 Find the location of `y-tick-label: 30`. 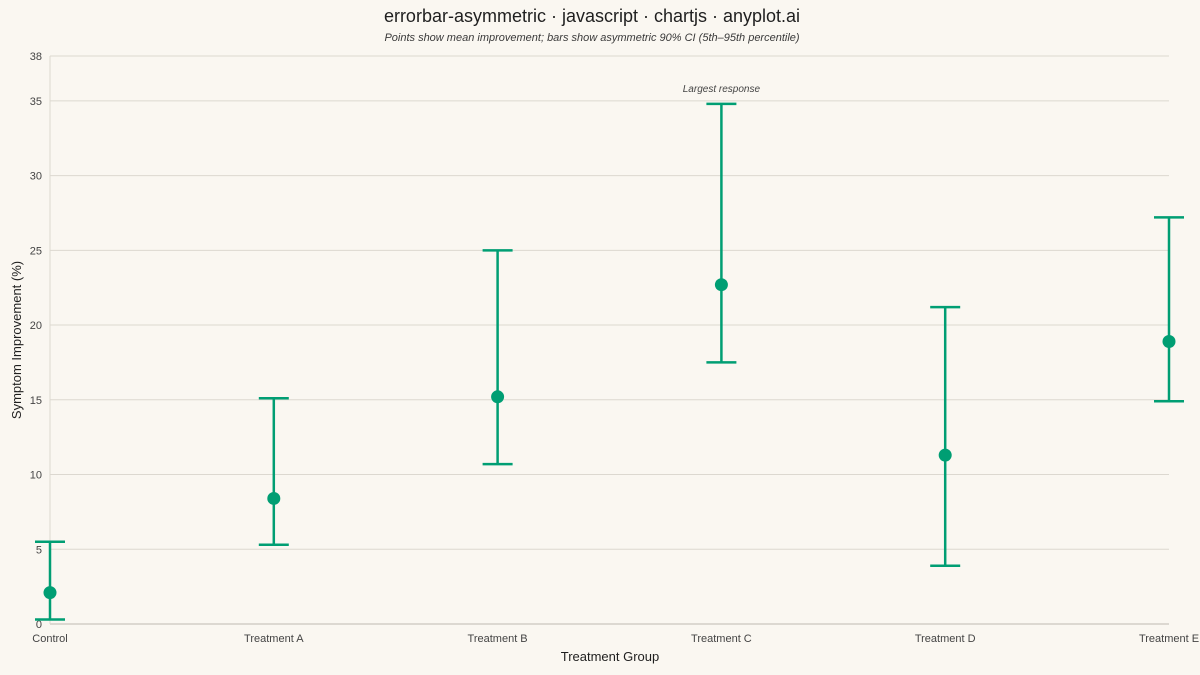

y-tick-label: 30 is located at coordinates (36, 177).